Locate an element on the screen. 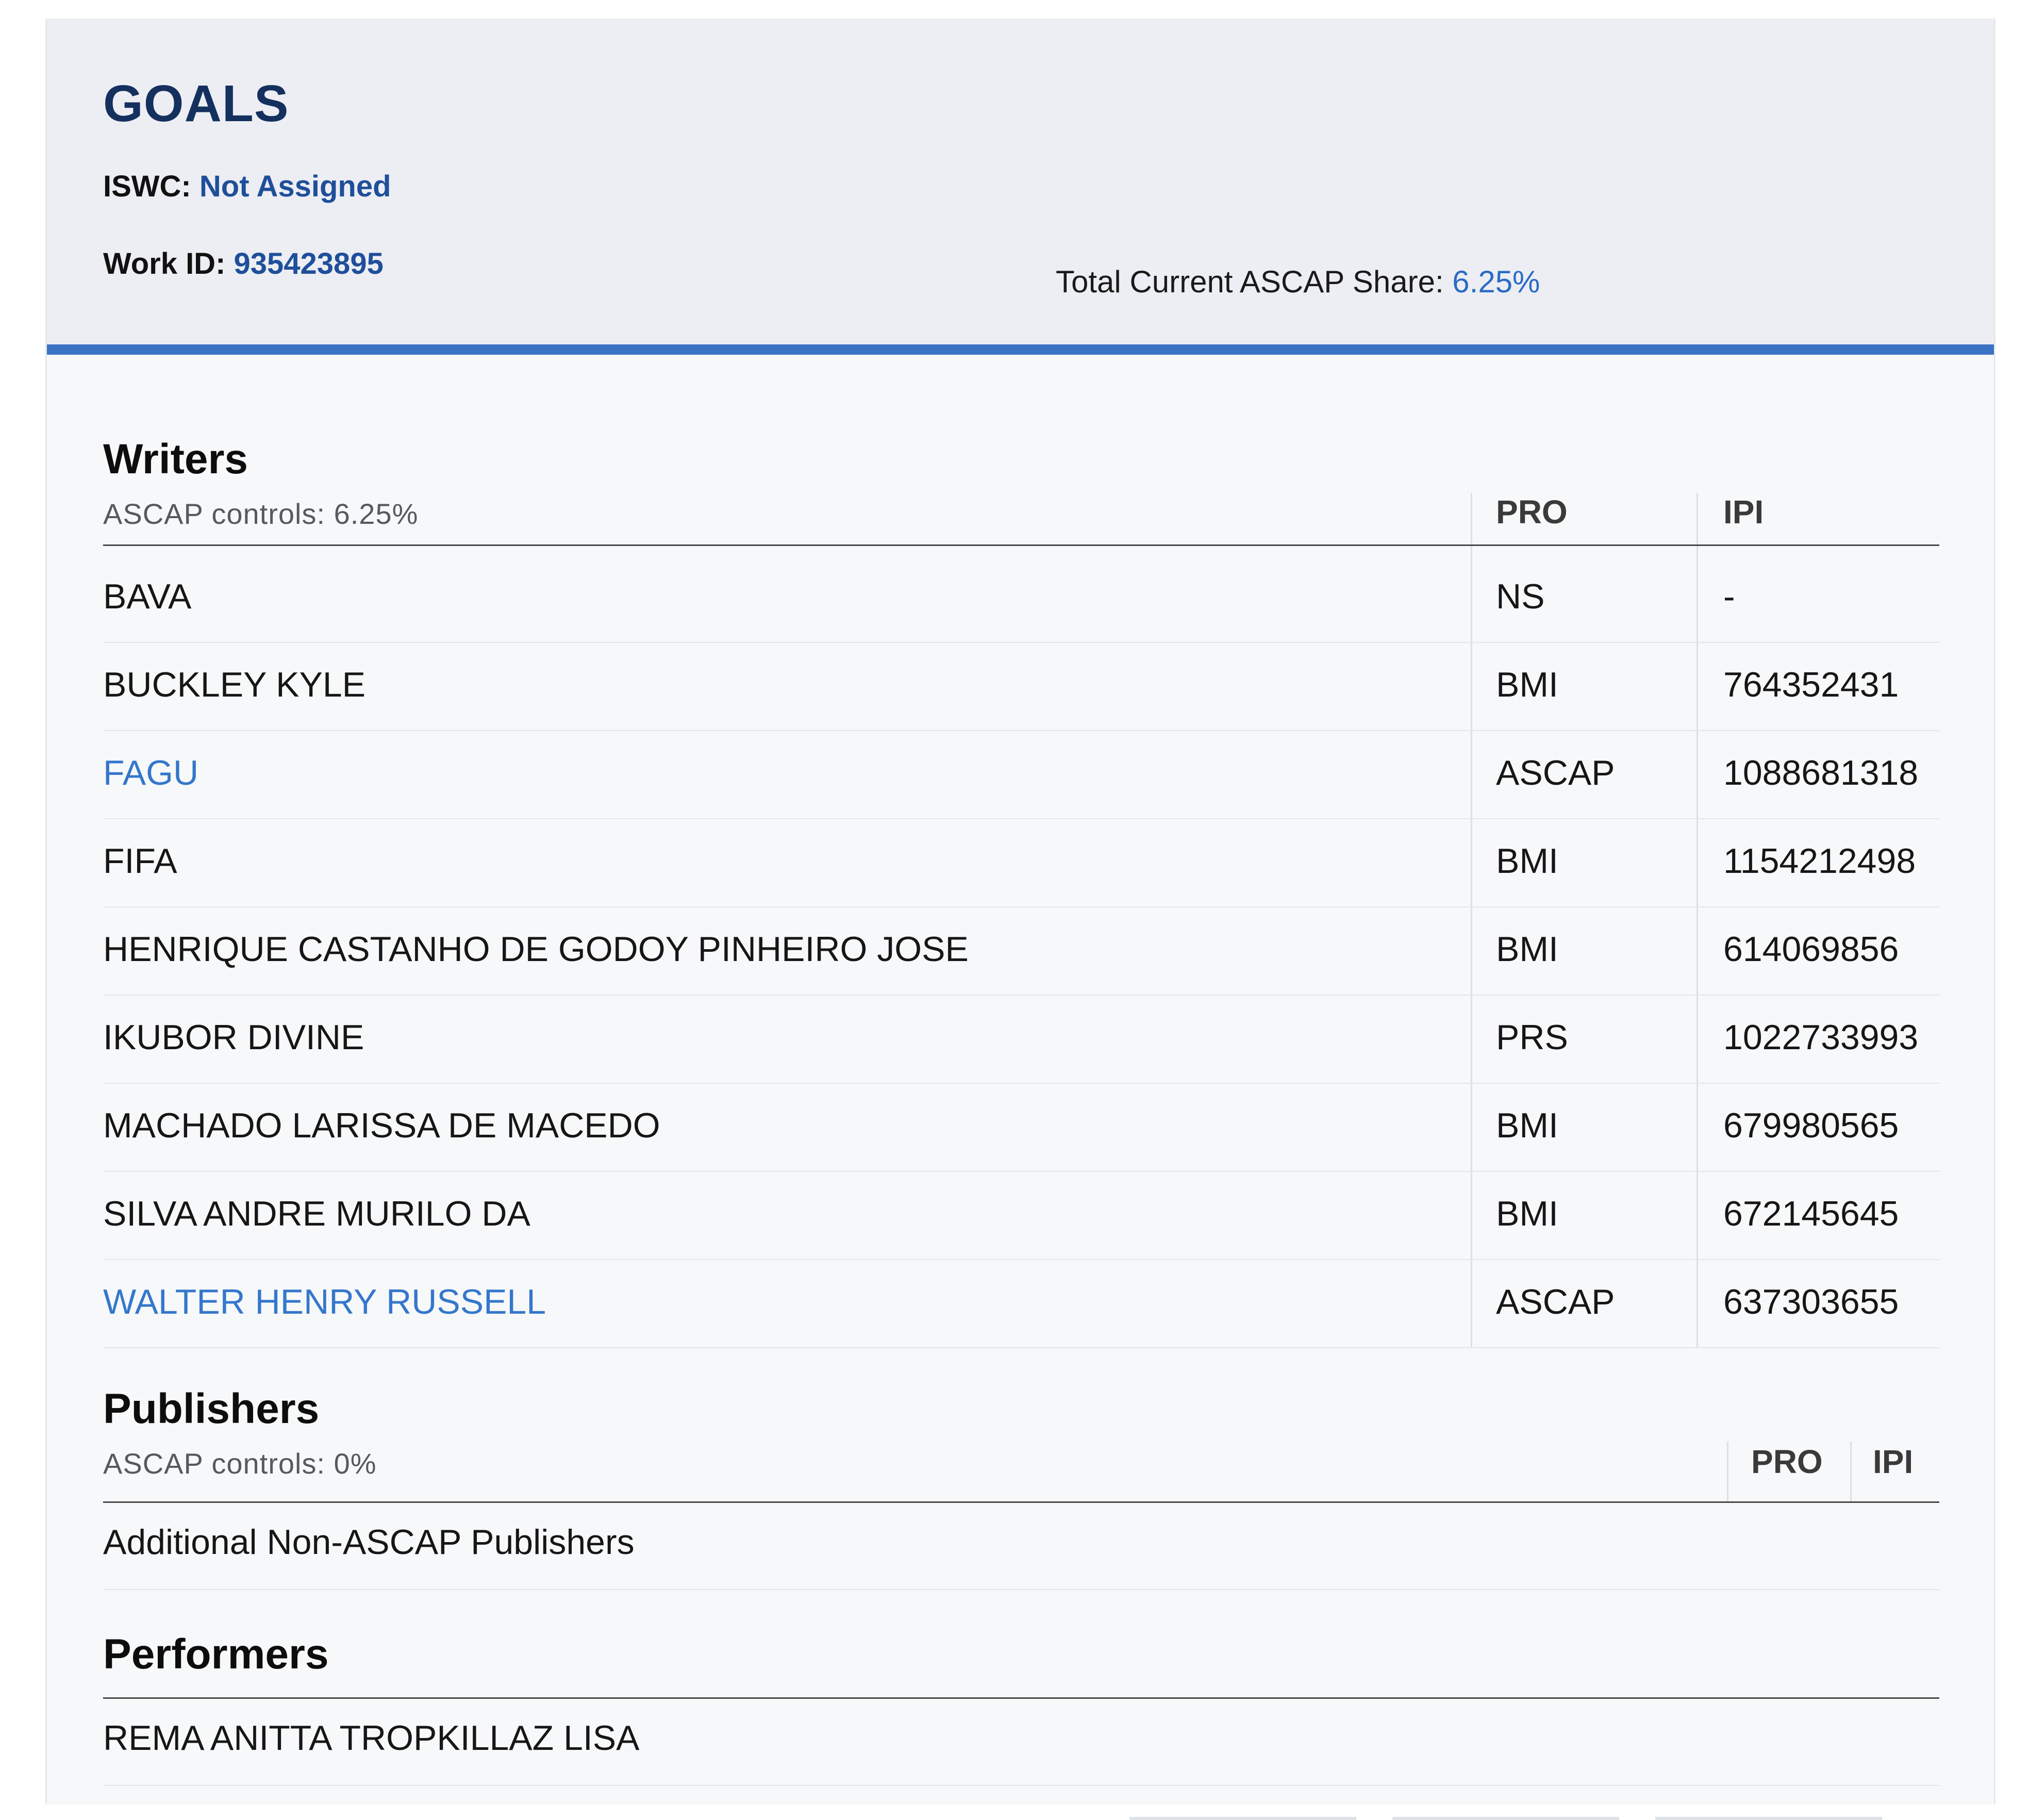 This screenshot has width=2029, height=1820. total-share-label: Total Current ASCAP Share: is located at coordinates (1250, 281).